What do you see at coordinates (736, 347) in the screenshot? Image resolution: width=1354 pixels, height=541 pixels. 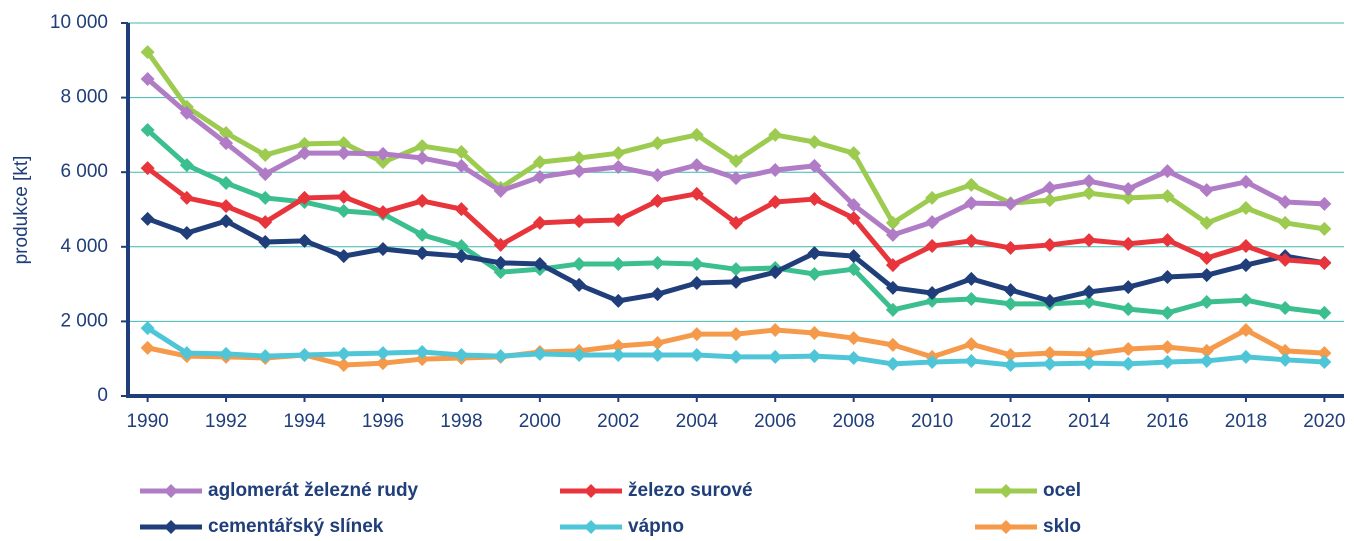 I see `series` at bounding box center [736, 347].